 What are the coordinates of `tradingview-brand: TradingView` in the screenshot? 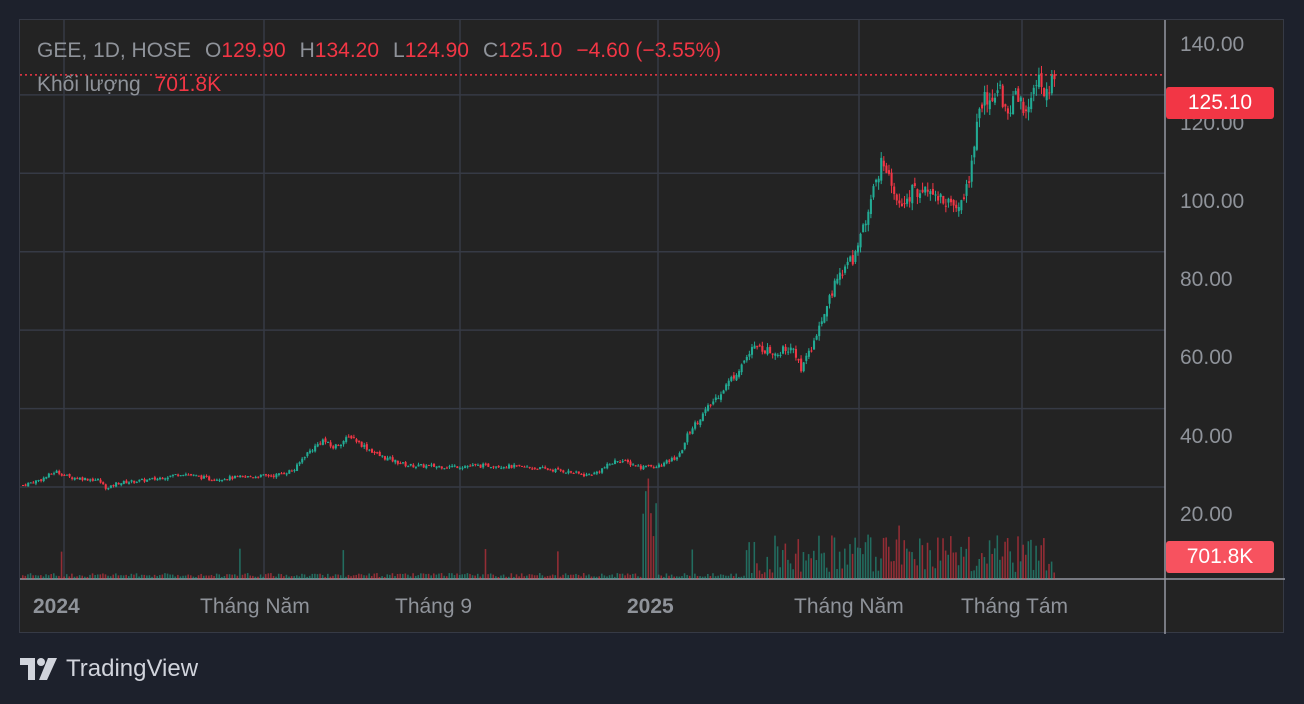 It's located at (109, 669).